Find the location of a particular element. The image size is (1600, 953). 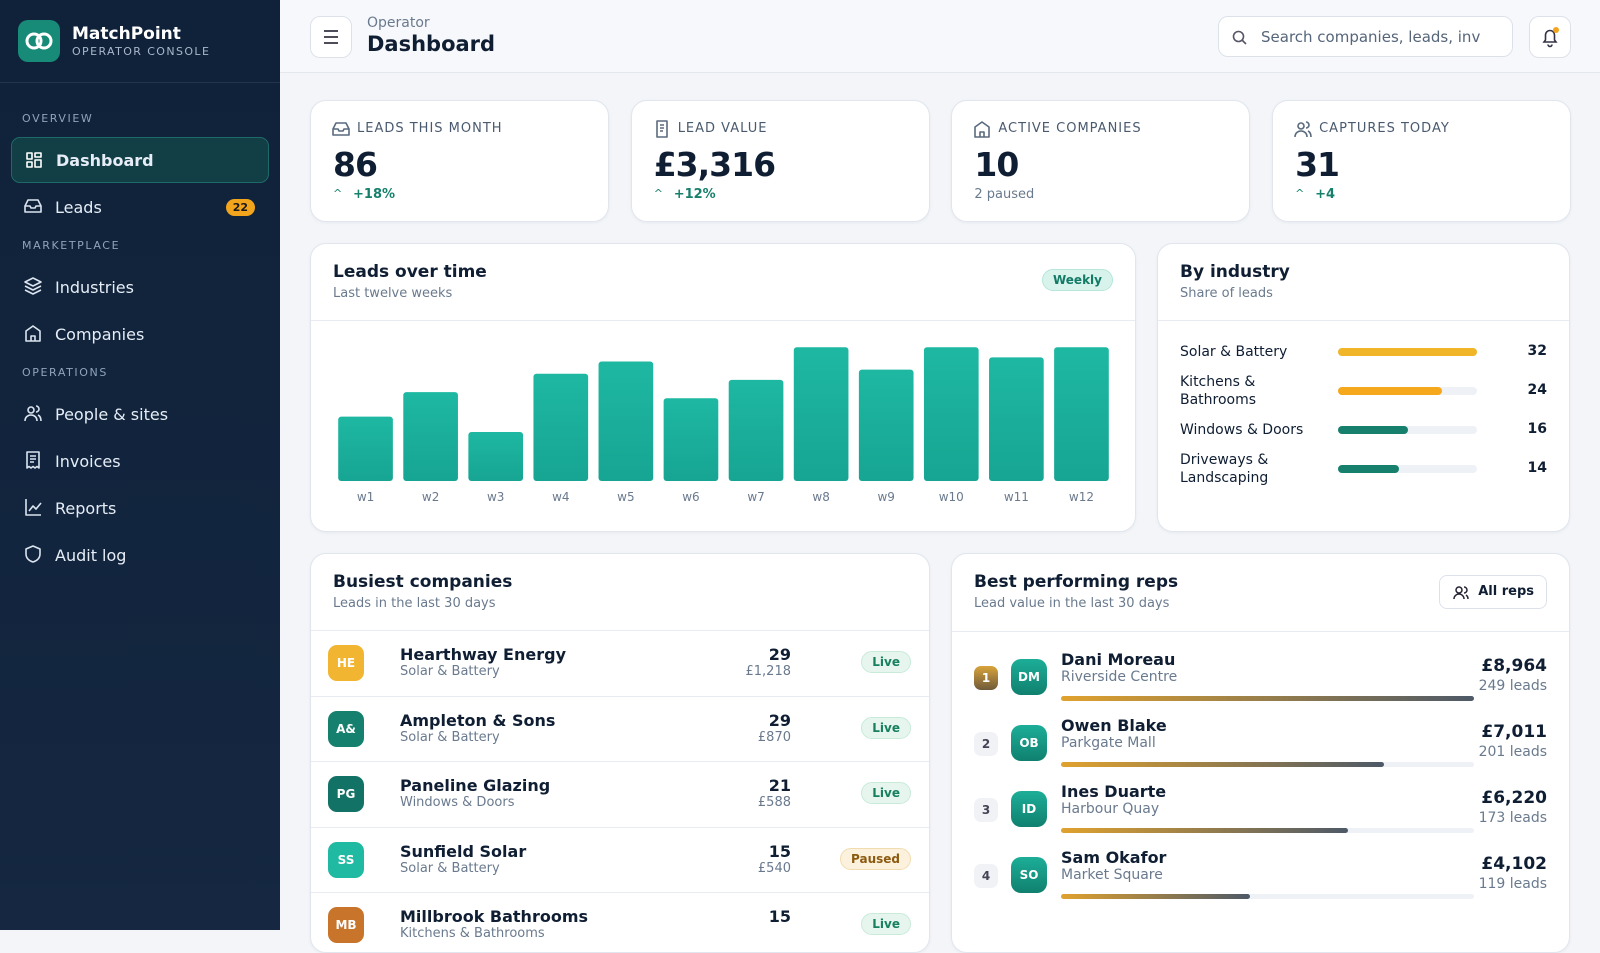

industry-name: Solar & Battery is located at coordinates (1234, 352).